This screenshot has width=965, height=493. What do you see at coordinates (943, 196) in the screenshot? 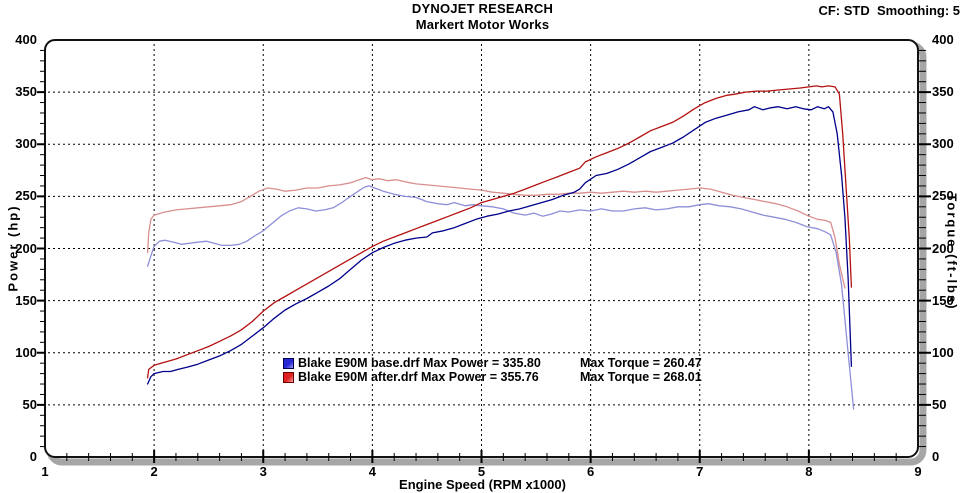
I see `y-tick-label-right: 250` at bounding box center [943, 196].